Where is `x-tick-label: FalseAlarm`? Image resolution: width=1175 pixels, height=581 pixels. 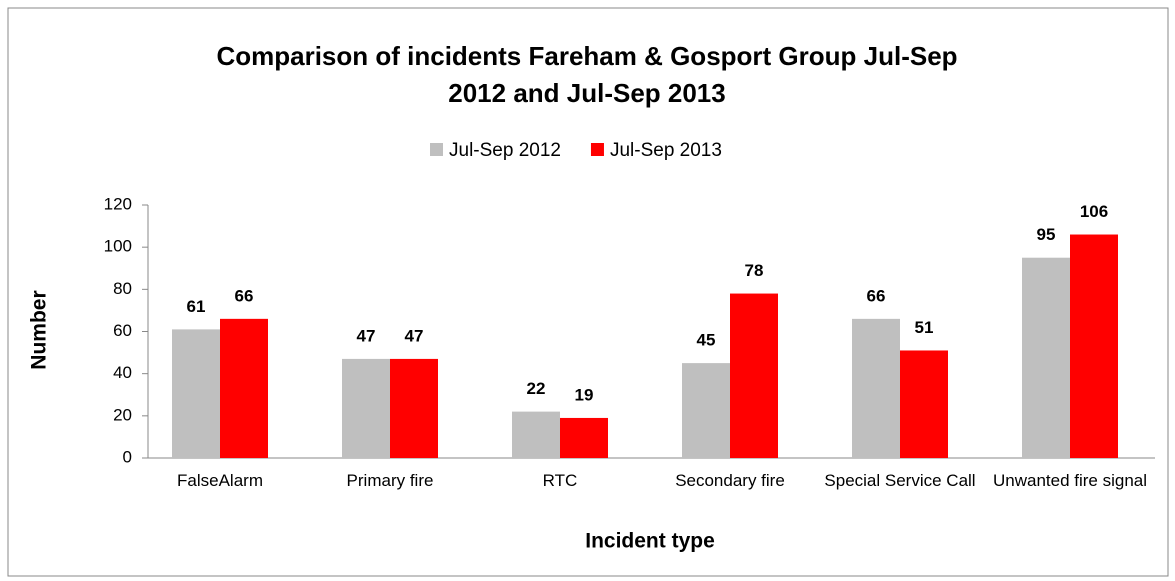
x-tick-label: FalseAlarm is located at coordinates (220, 480).